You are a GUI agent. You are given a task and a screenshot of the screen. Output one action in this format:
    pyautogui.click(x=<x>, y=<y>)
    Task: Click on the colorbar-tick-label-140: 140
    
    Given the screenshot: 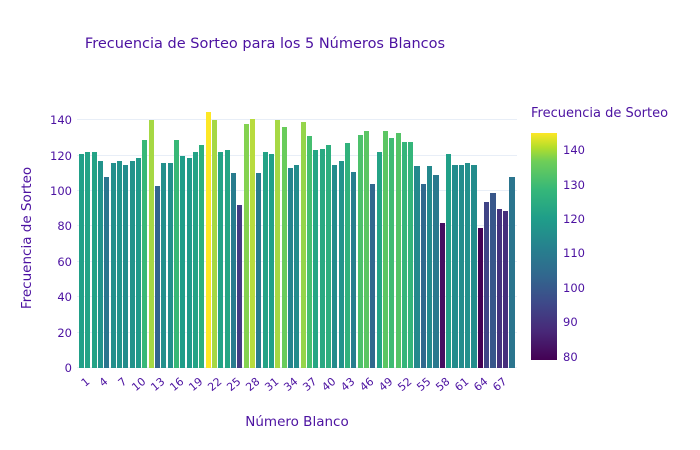 What is the action you would take?
    pyautogui.click(x=574, y=150)
    